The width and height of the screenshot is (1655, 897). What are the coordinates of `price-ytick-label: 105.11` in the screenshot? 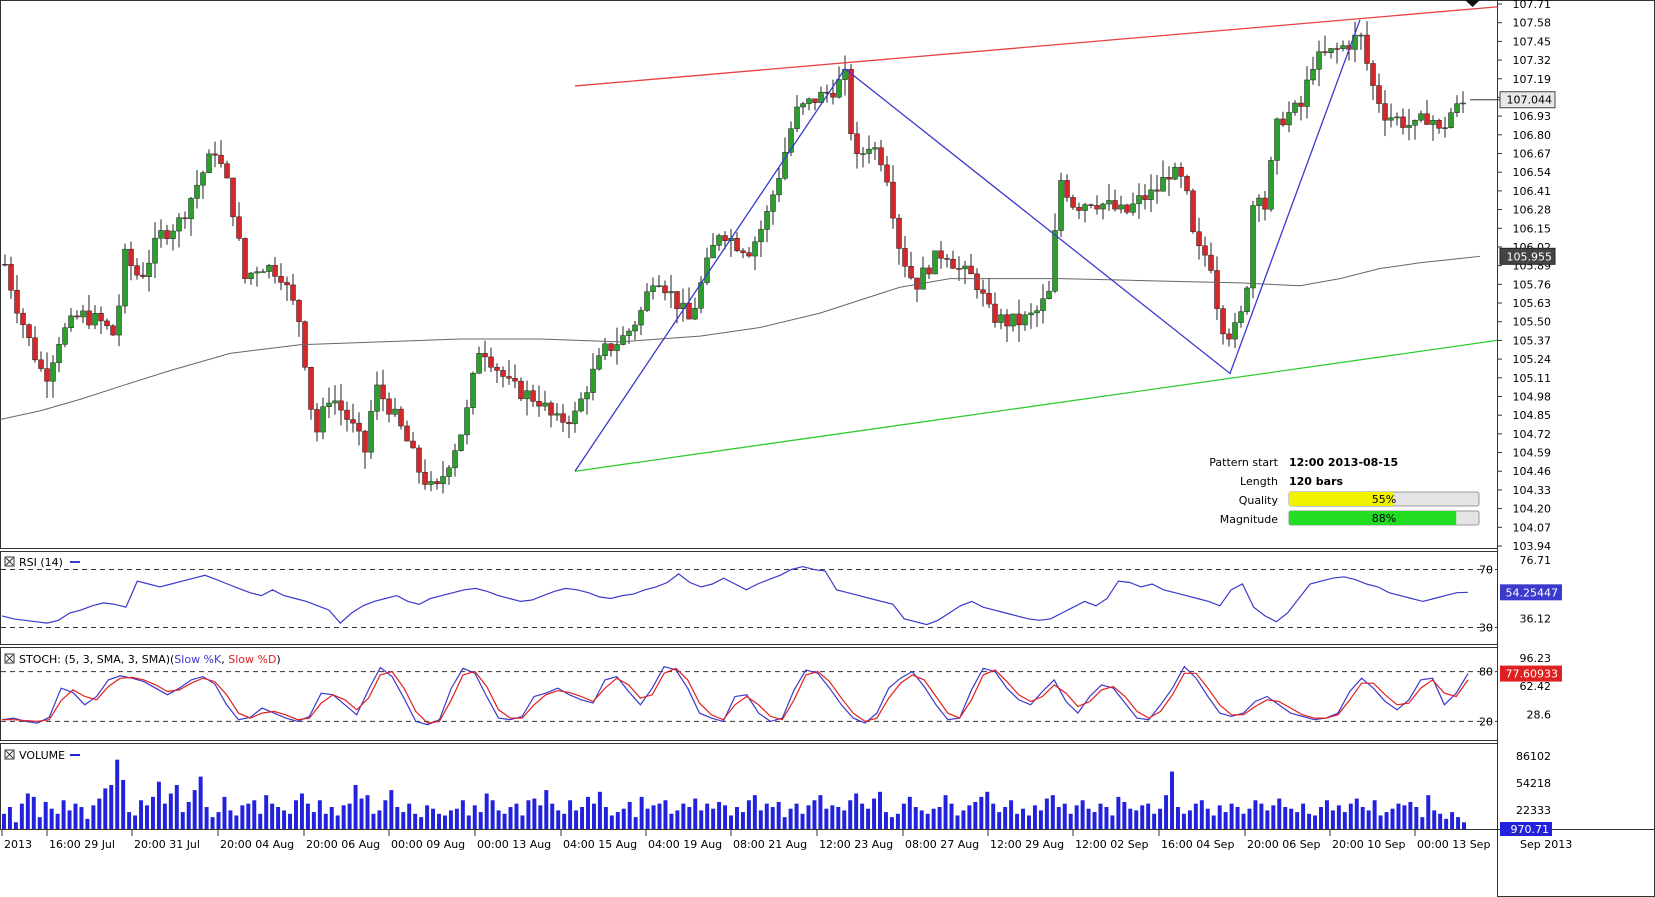 It's located at (1532, 378).